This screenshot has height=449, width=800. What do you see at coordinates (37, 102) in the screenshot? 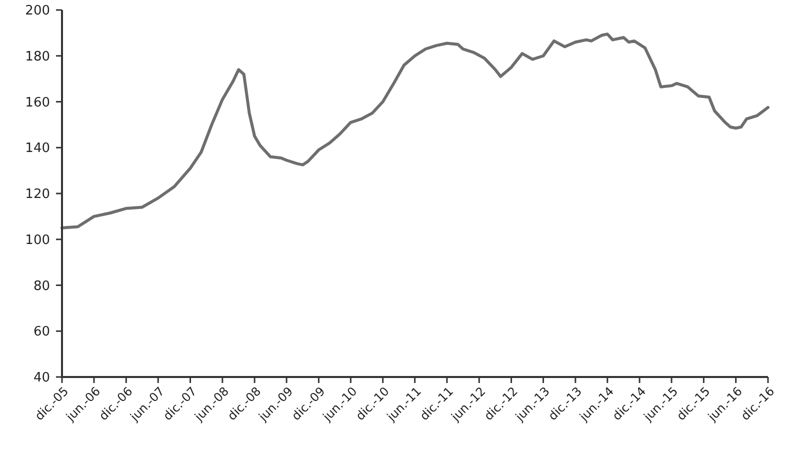
I see `y-tick-label: 160` at bounding box center [37, 102].